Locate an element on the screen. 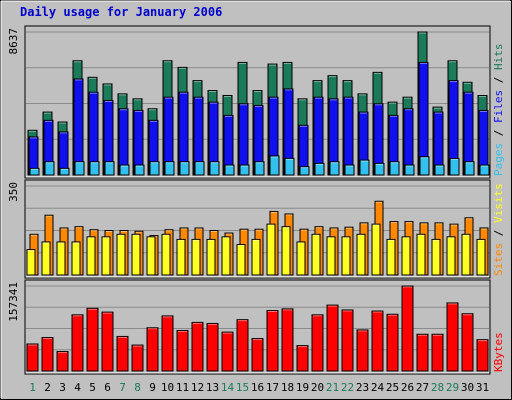 The width and height of the screenshot is (512, 400). x-tick-label: 8 is located at coordinates (137, 387).